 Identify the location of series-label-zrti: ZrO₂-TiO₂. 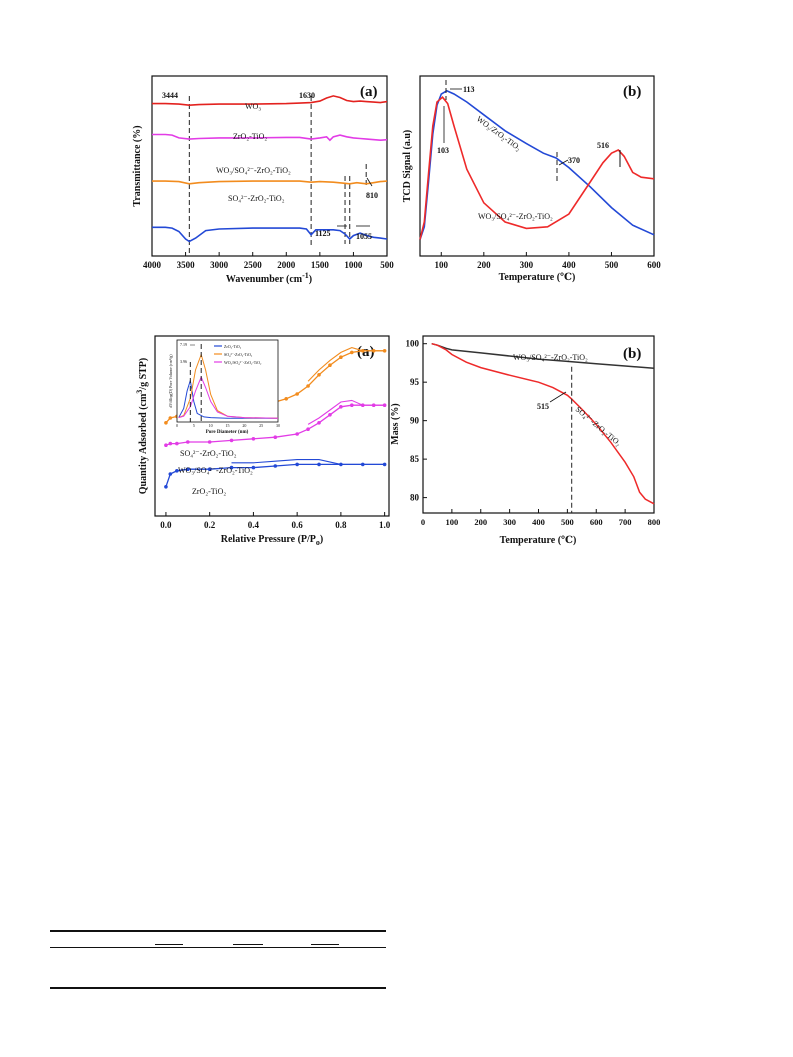
(250, 136).